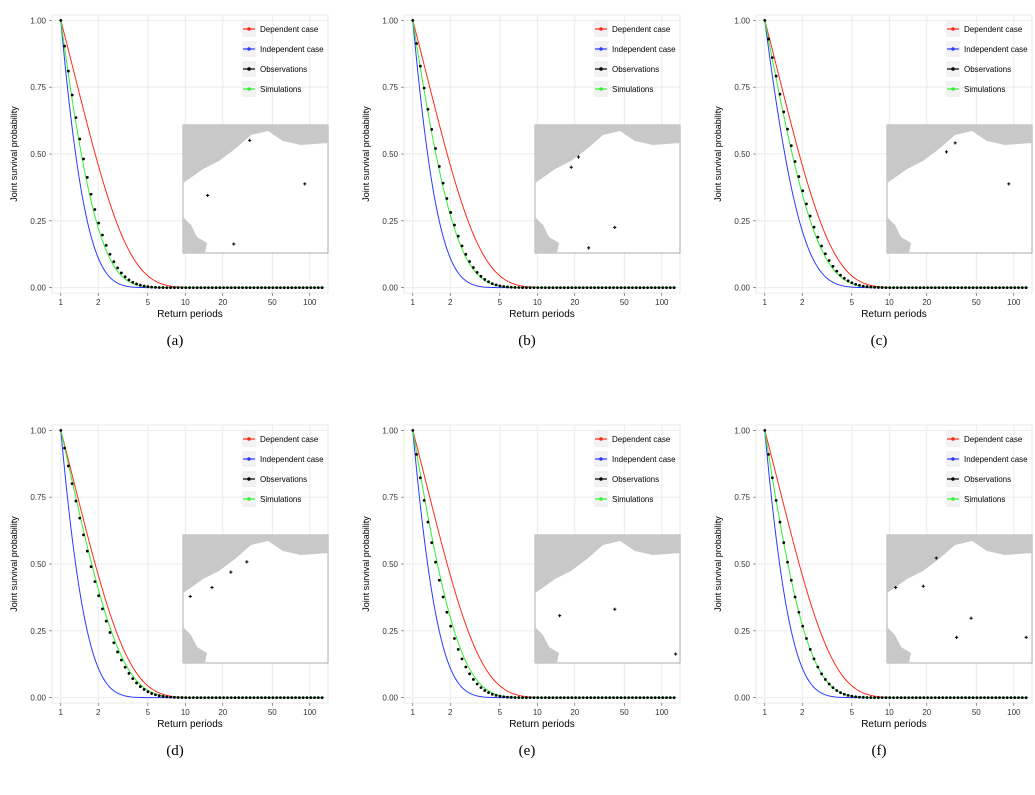  I want to click on x-tick-label: 20, so click(222, 302).